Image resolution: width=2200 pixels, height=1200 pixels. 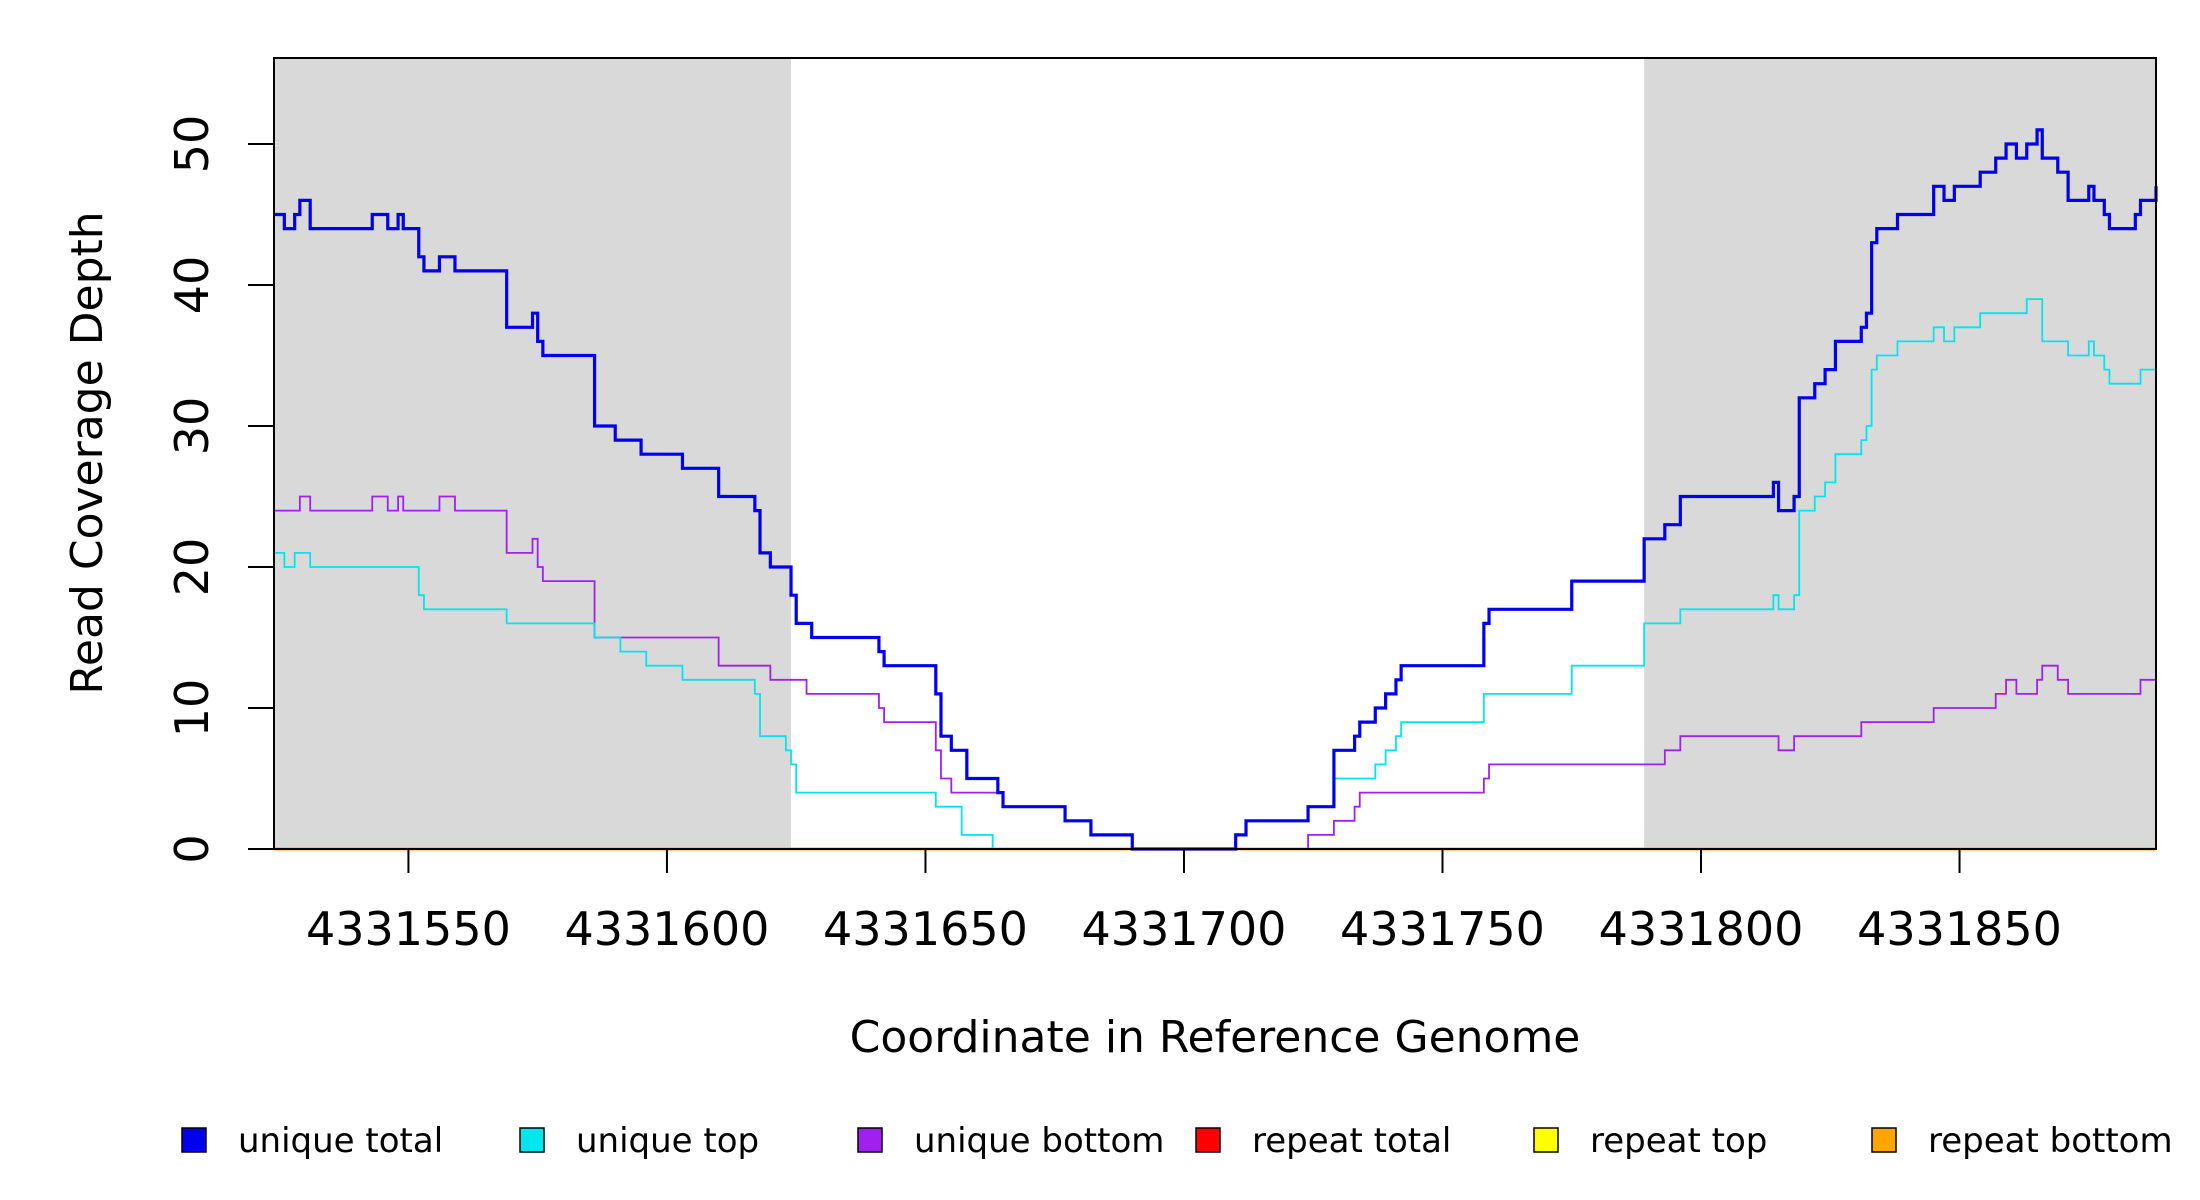 I want to click on y-tick-label: 0, so click(x=192, y=848).